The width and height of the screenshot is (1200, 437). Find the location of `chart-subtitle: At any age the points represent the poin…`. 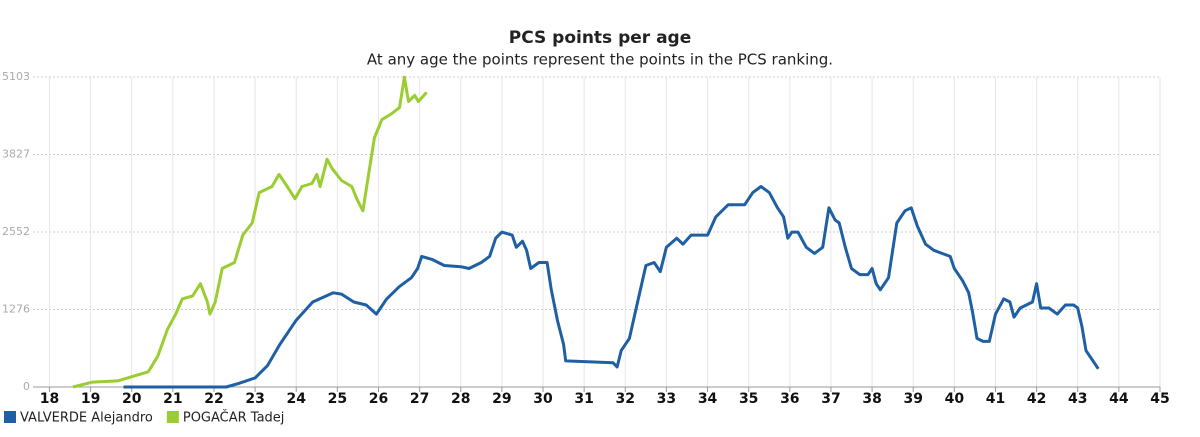

chart-subtitle: At any age the points represent the poin… is located at coordinates (600, 60).